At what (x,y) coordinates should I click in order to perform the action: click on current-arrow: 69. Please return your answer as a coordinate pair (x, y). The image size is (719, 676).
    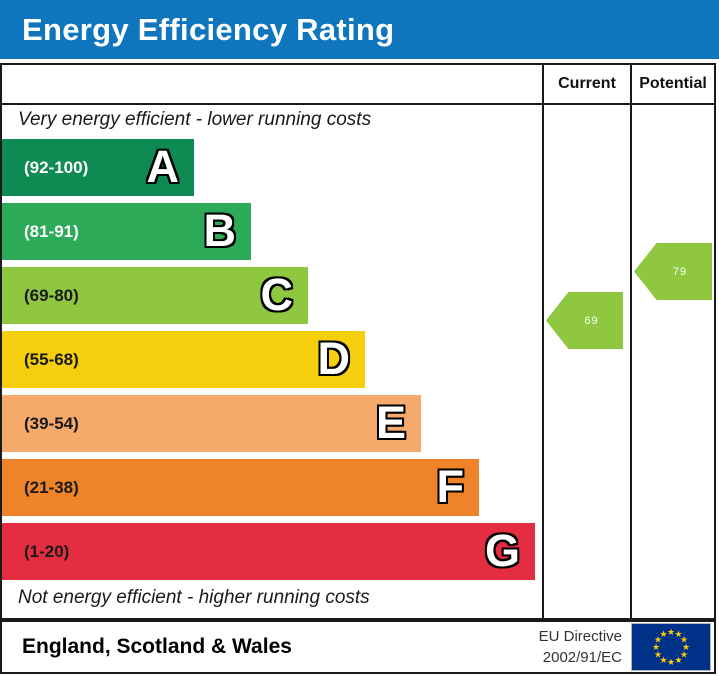
    Looking at the image, I should click on (584, 320).